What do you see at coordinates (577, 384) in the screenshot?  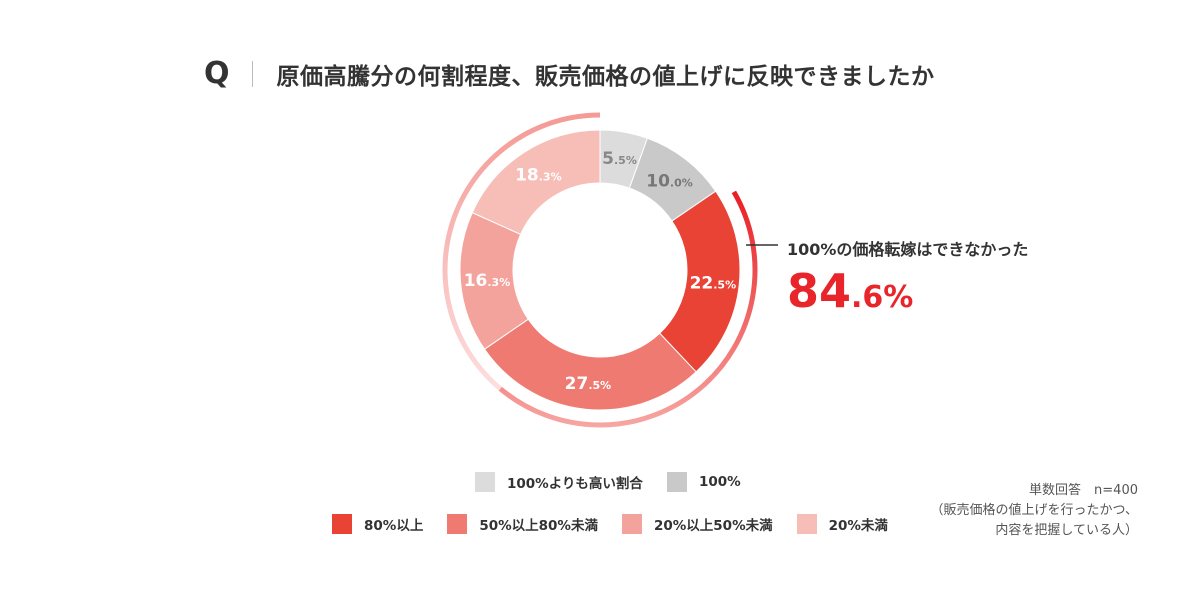 I see `slice-label-integer: 27` at bounding box center [577, 384].